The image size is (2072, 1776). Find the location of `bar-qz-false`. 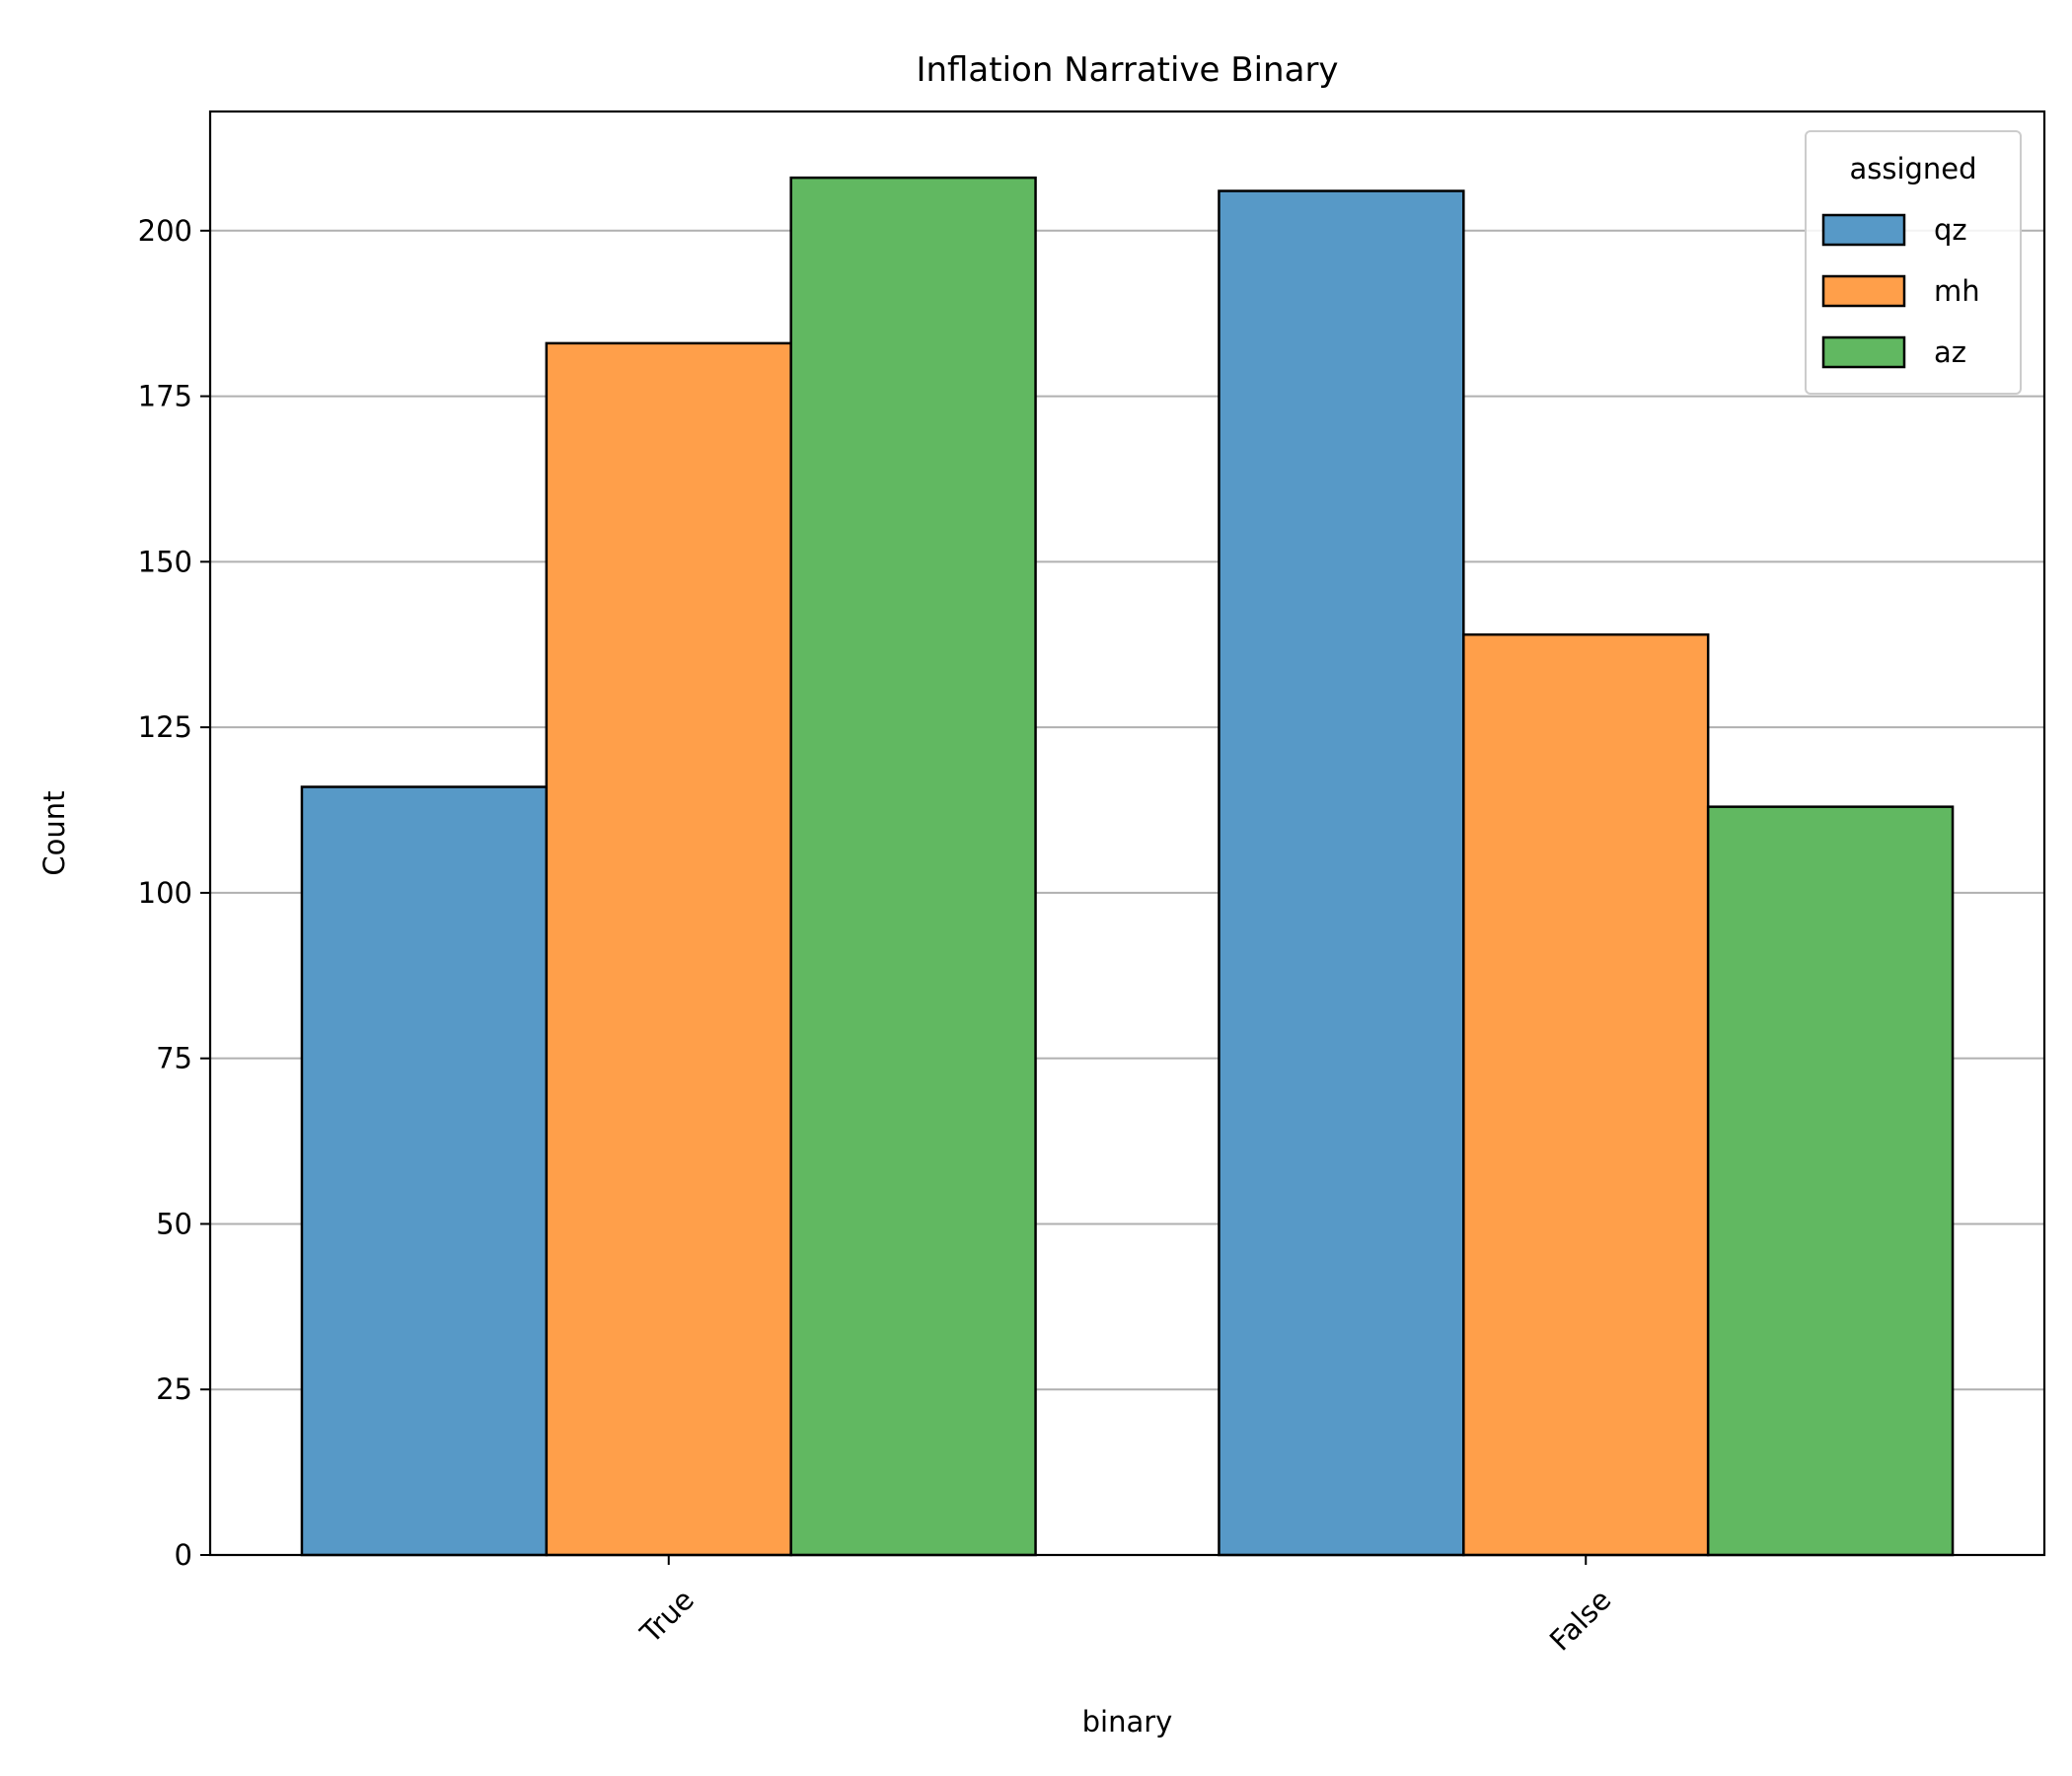

bar-qz-false is located at coordinates (1342, 873).